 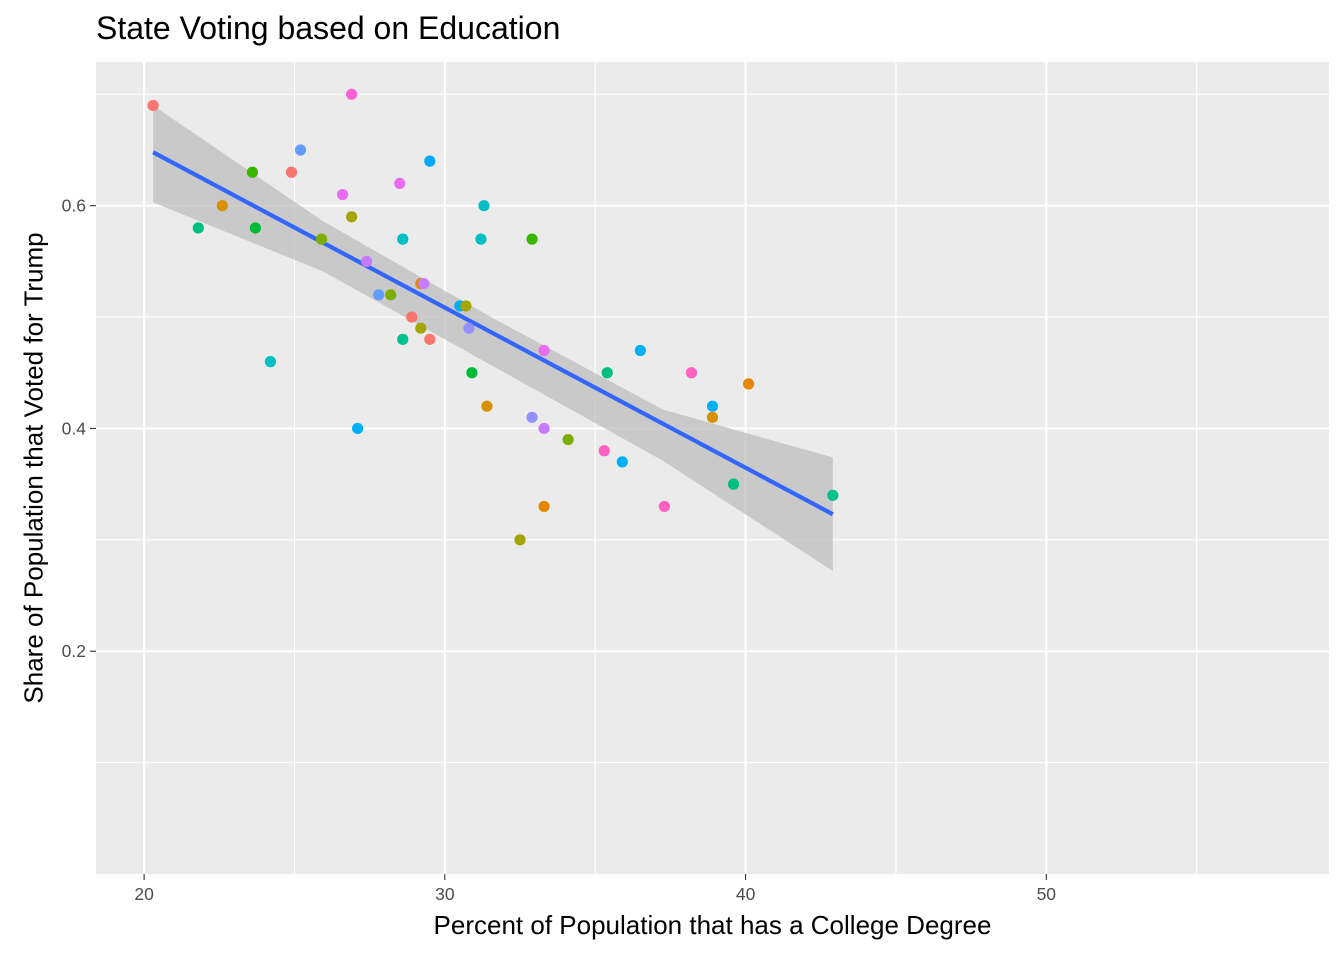 What do you see at coordinates (746, 894) in the screenshot?
I see `x-tick-label: 40` at bounding box center [746, 894].